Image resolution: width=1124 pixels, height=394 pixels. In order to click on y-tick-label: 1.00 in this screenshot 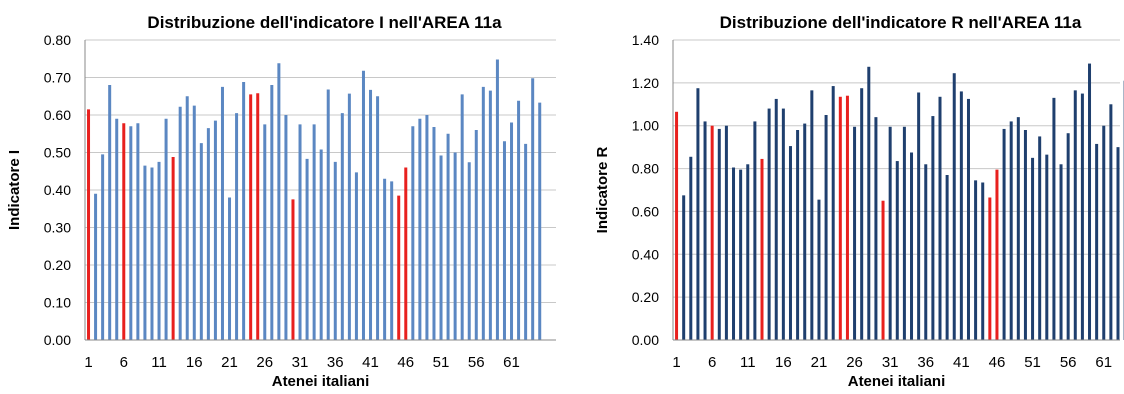, I will do `click(645, 126)`.